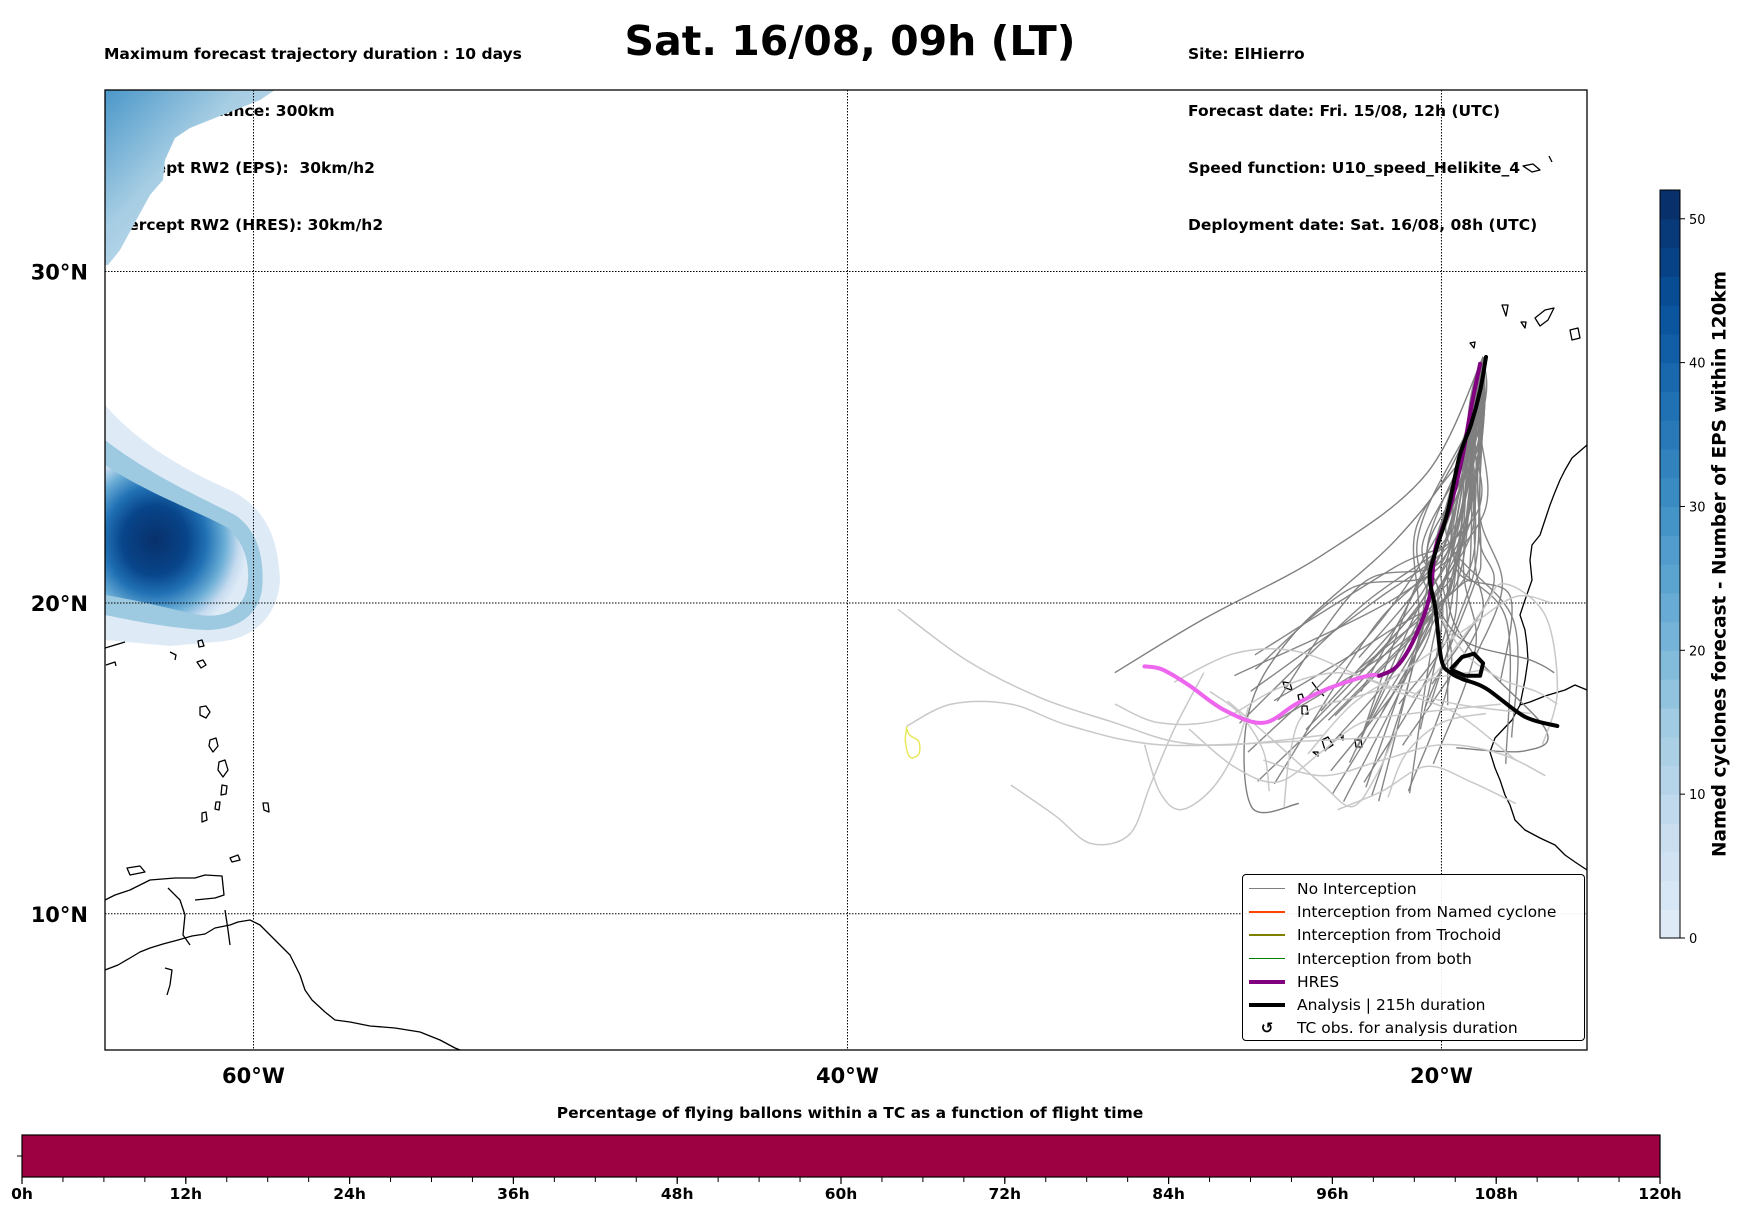 The image size is (1748, 1213). I want to click on cyclone-density-field, so click(192, 368).